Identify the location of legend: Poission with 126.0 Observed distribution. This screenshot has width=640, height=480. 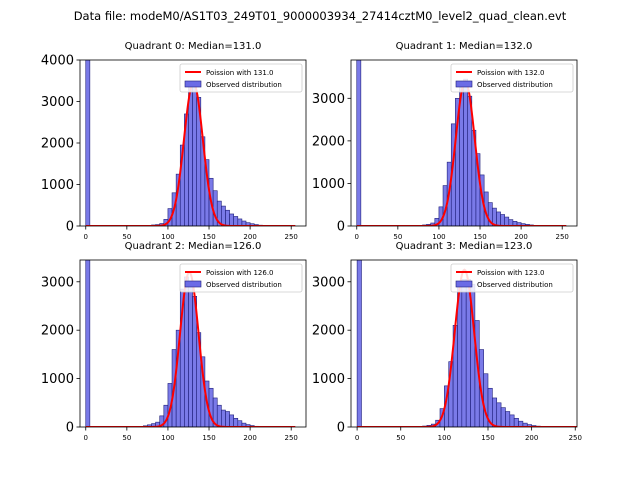
(241, 278).